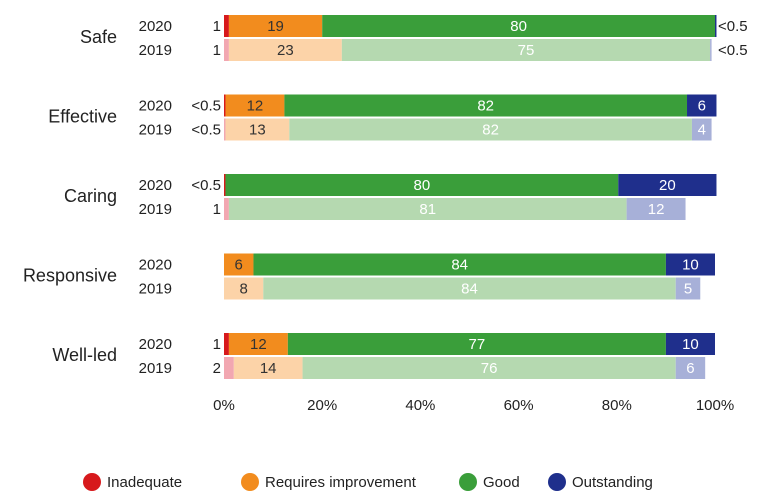 The width and height of the screenshot is (760, 493). I want to click on data-label: 8, so click(243, 288).